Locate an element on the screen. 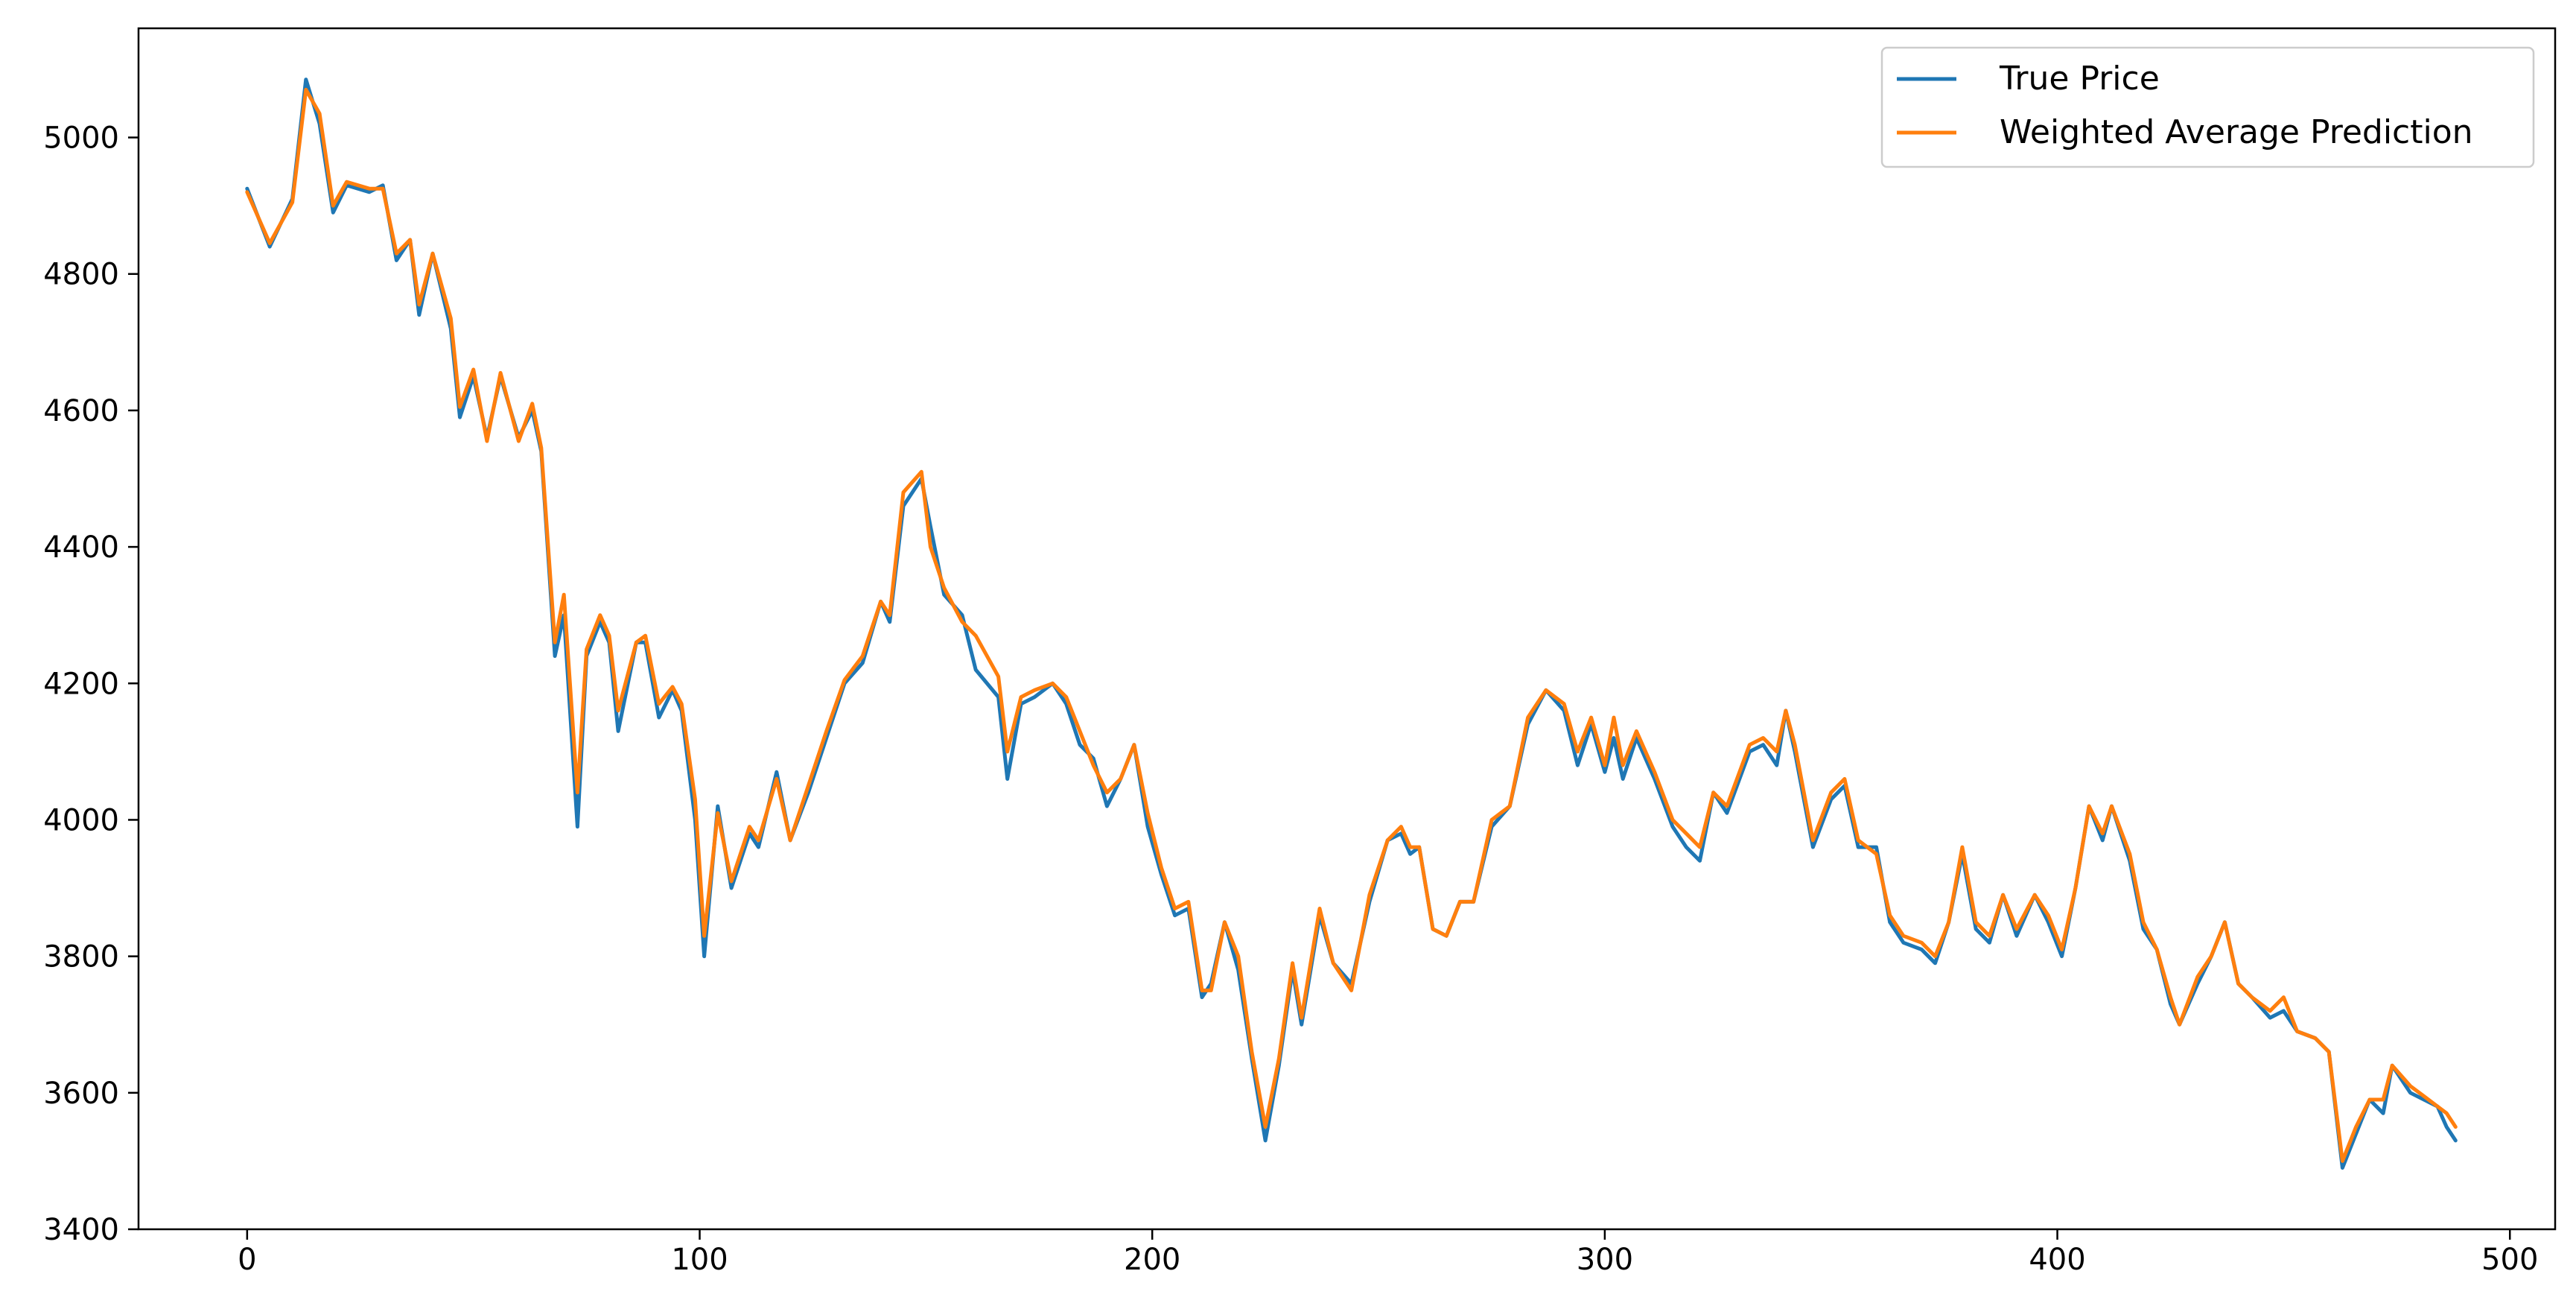 The width and height of the screenshot is (2576, 1306). y-tick-label: 4000 is located at coordinates (81, 820).